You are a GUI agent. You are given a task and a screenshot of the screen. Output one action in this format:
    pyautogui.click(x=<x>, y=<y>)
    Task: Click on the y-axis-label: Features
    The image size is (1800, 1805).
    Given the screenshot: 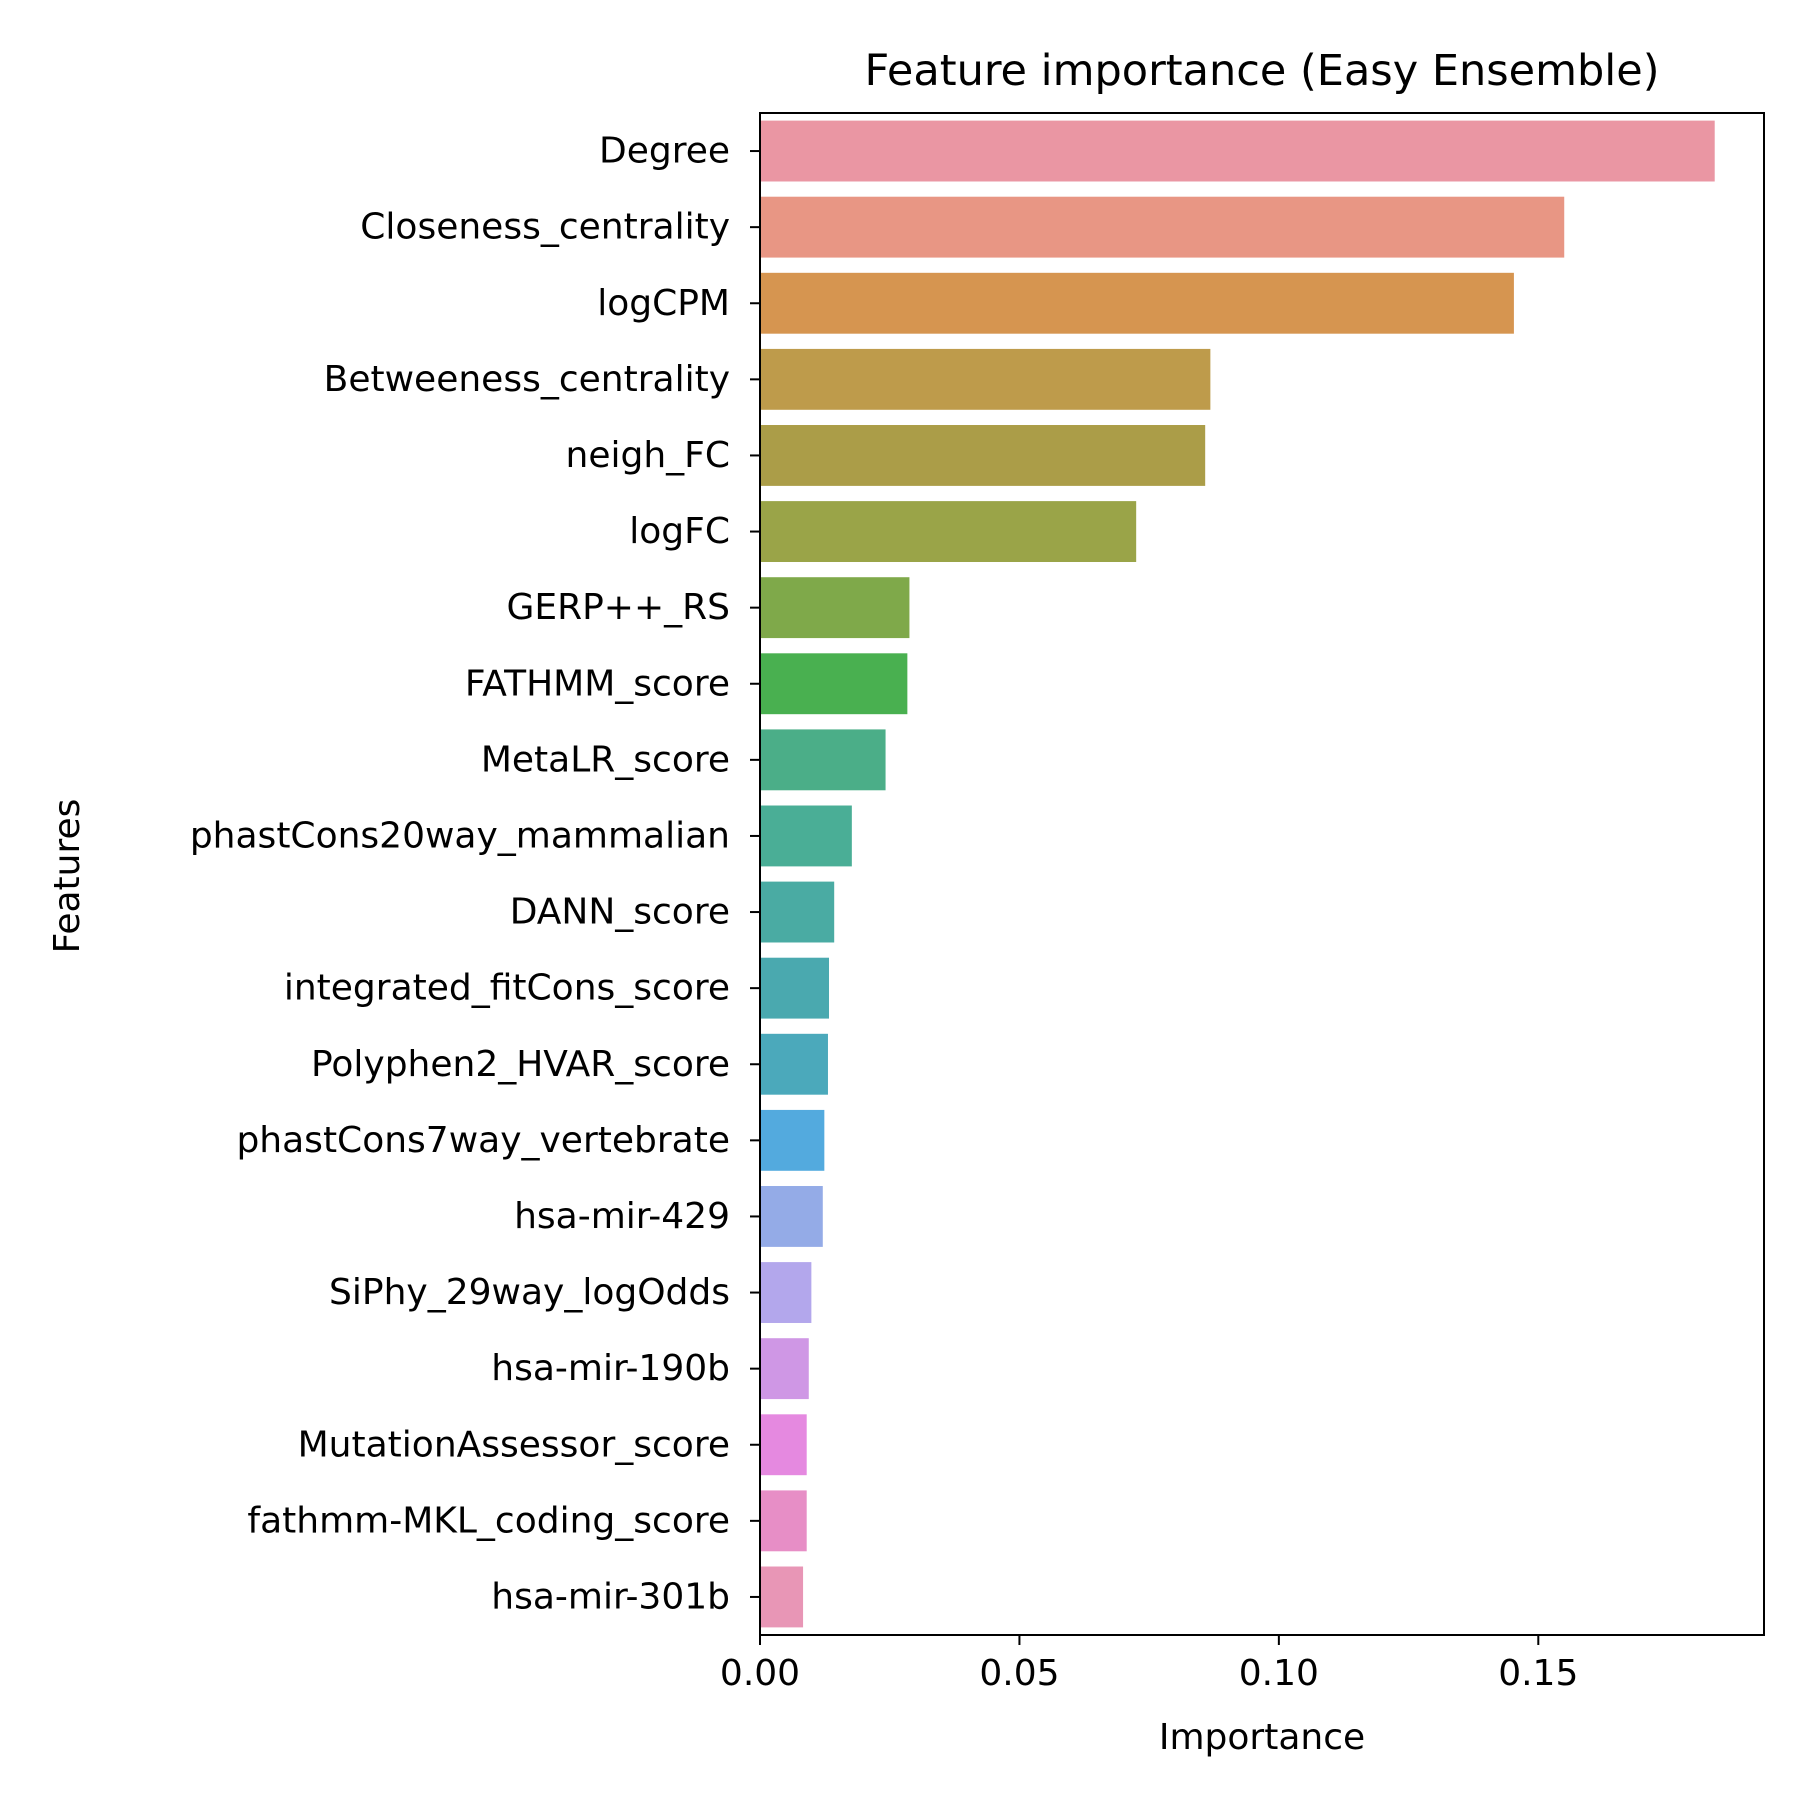 What is the action you would take?
    pyautogui.click(x=67, y=876)
    